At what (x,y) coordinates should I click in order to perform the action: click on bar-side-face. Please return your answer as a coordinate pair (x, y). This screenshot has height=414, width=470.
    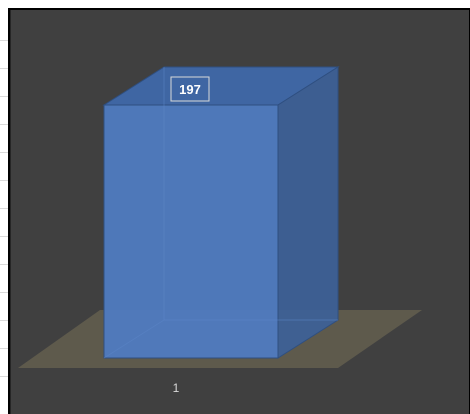
    Looking at the image, I should click on (308, 212).